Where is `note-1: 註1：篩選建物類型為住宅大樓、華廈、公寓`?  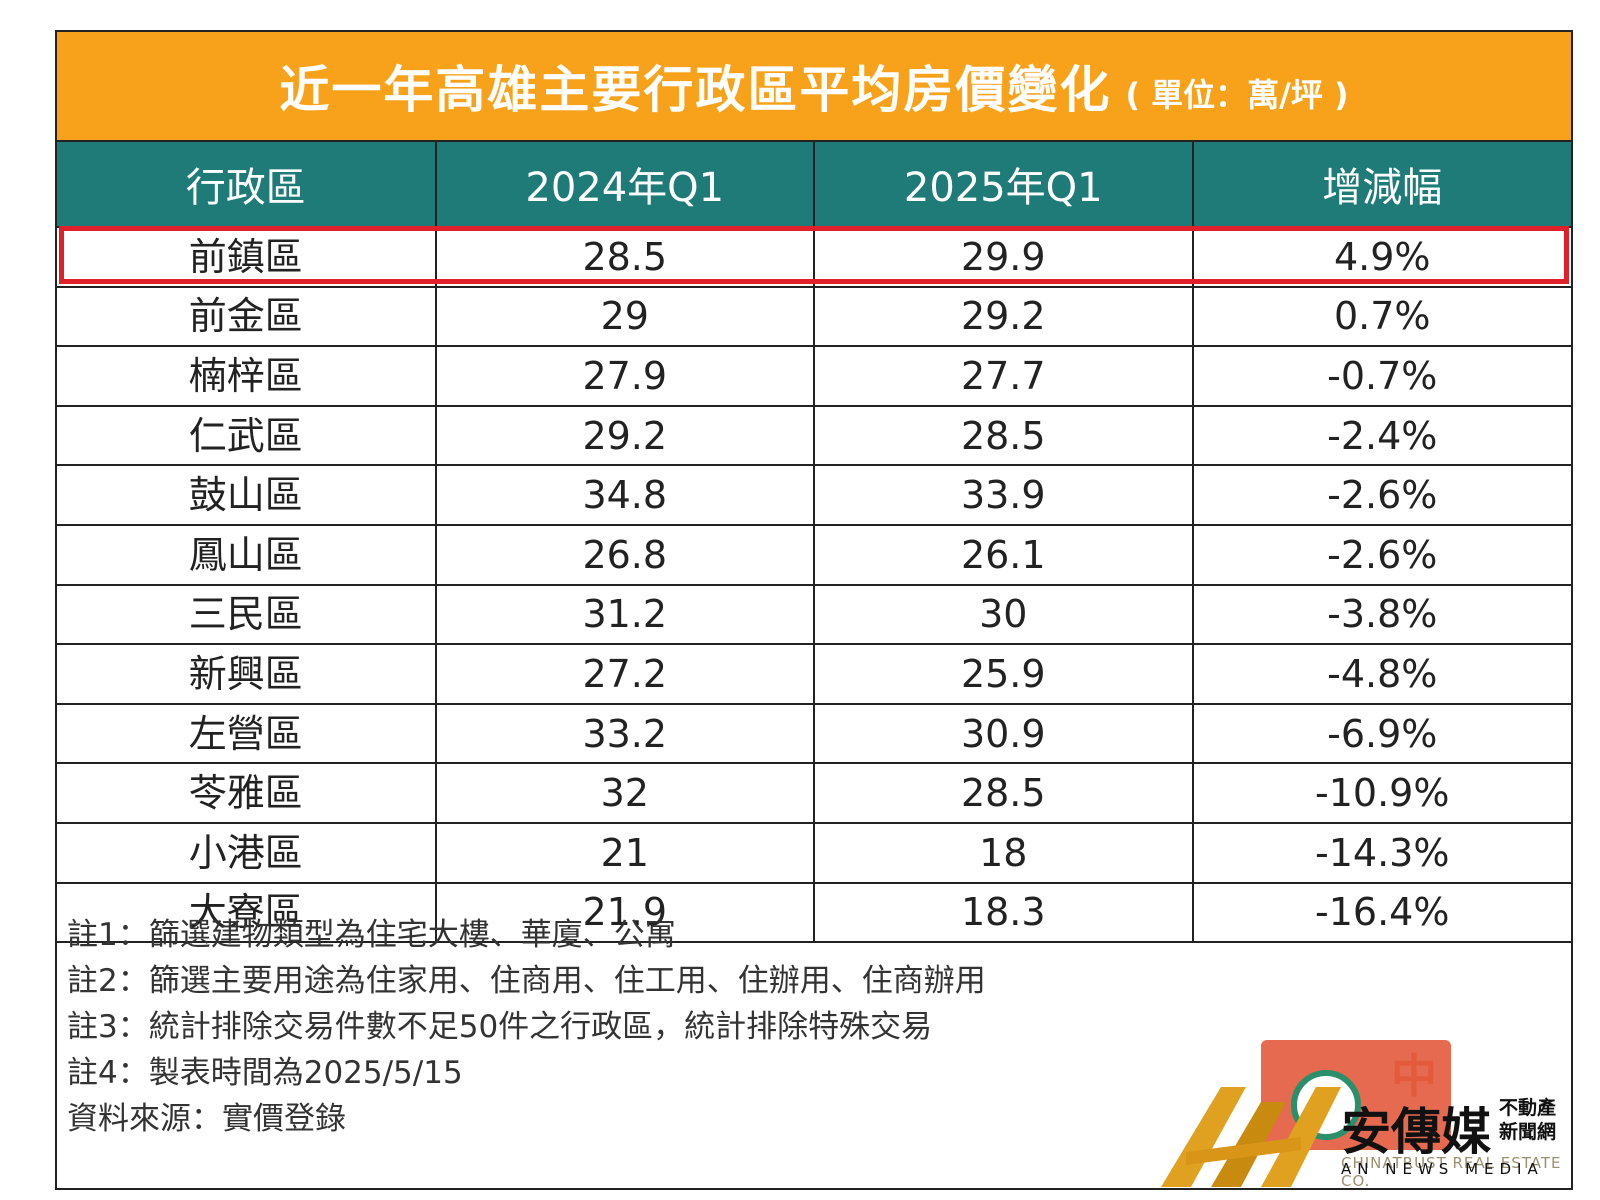 note-1: 註1：篩選建物類型為住宅大樓、華廈、公寓 is located at coordinates (371, 935).